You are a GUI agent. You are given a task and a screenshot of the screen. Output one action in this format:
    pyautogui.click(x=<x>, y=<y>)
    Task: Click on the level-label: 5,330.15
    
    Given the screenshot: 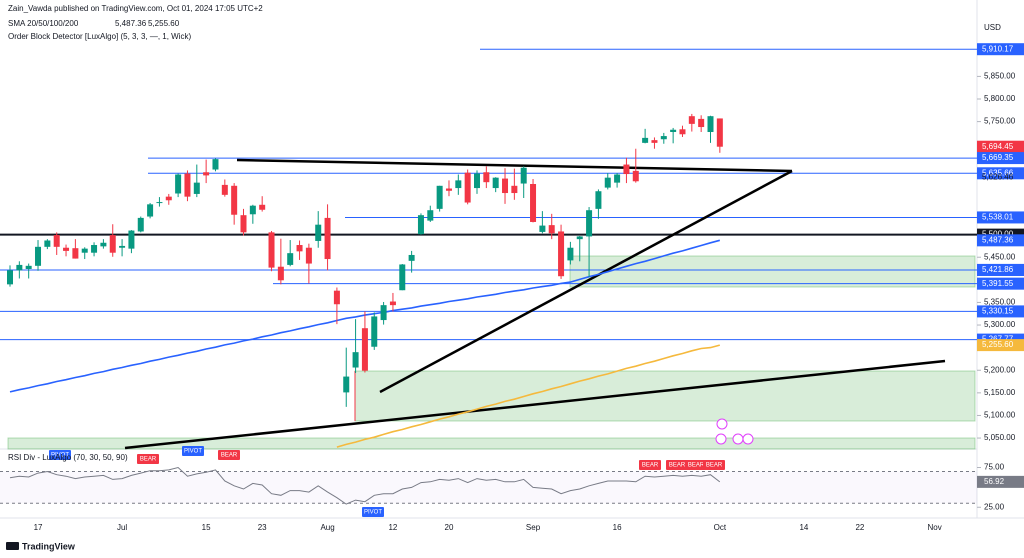 What is the action you would take?
    pyautogui.click(x=998, y=311)
    